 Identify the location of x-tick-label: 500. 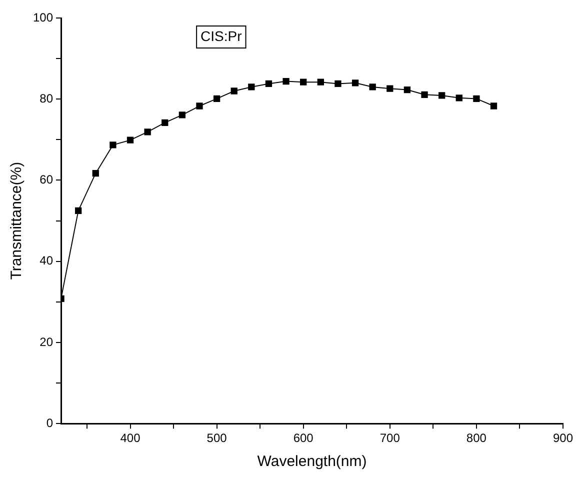
(217, 438).